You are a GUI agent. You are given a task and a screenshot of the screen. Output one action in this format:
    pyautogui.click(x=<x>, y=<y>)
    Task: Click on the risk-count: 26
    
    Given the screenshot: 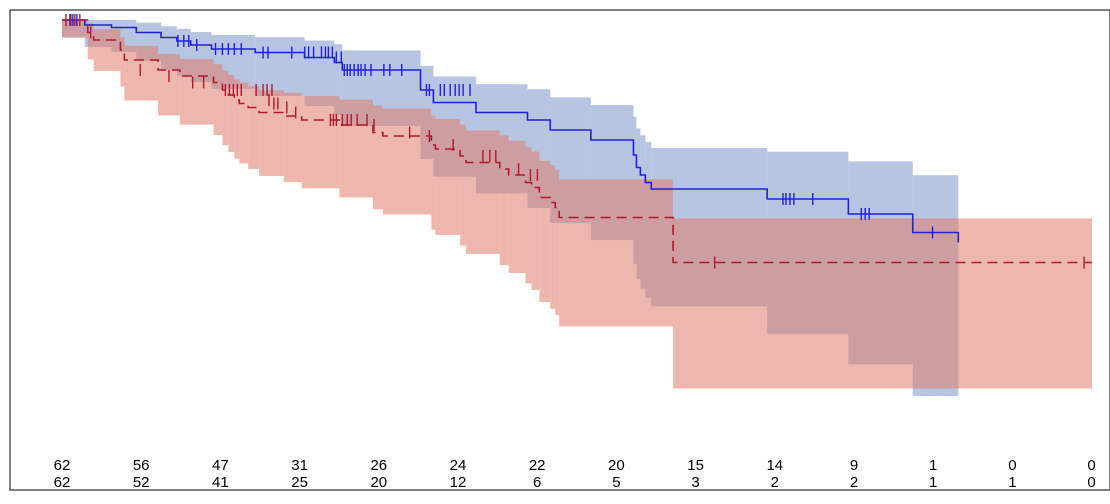 What is the action you would take?
    pyautogui.click(x=378, y=465)
    